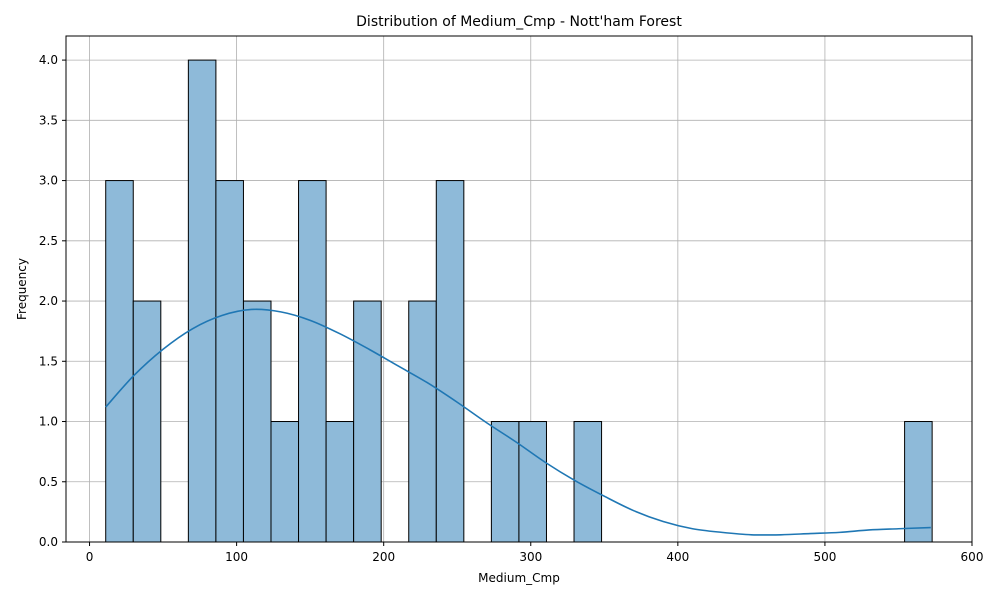 The image size is (1000, 600). I want to click on x-axis-ticks: 0 100 200 300 400 500 600, so click(535, 553).